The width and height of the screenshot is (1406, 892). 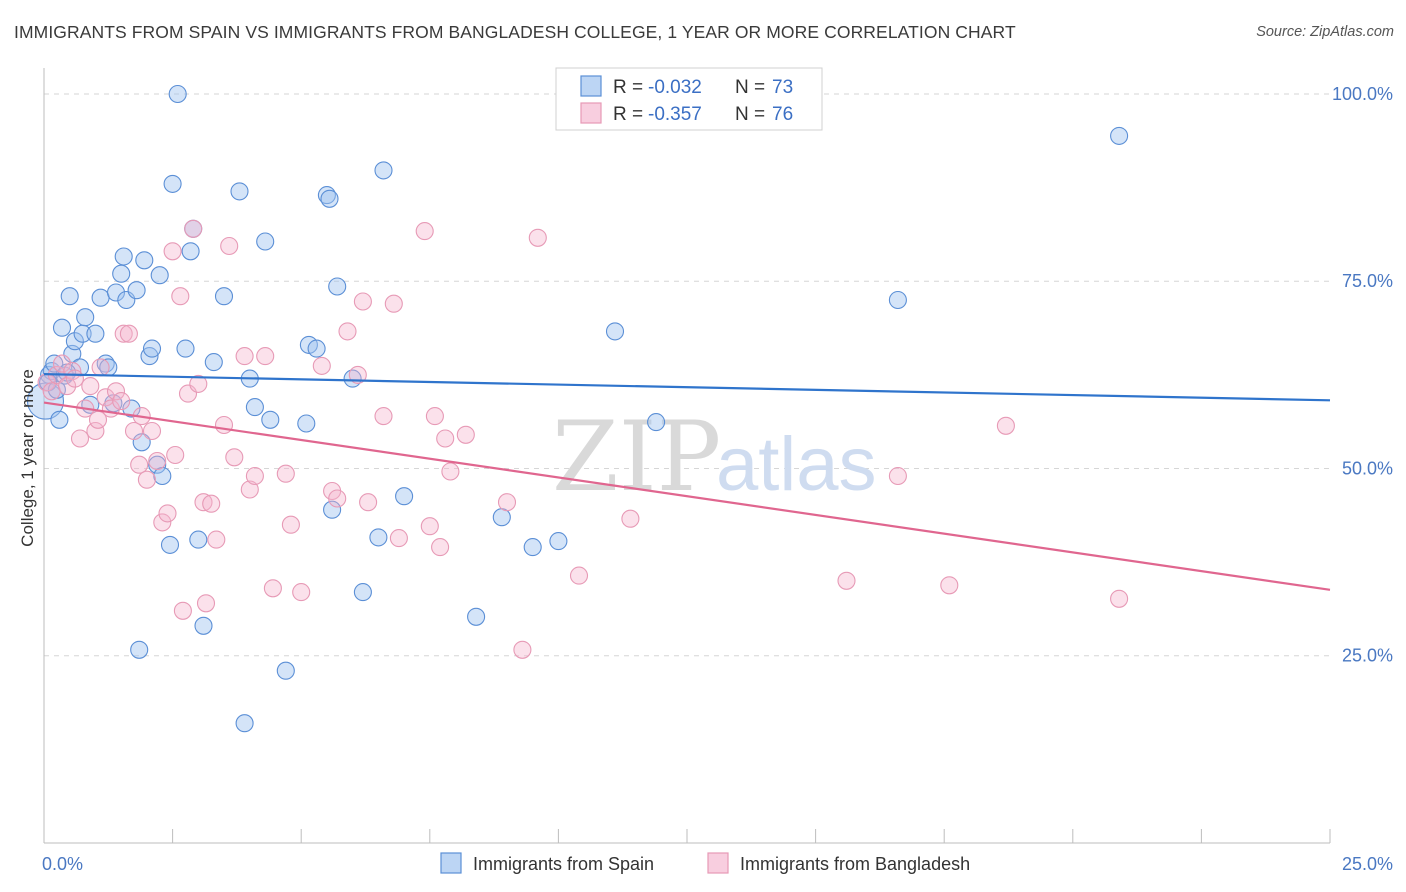 What do you see at coordinates (628, 114) in the screenshot?
I see `legend-r-label-bangladesh: R =` at bounding box center [628, 114].